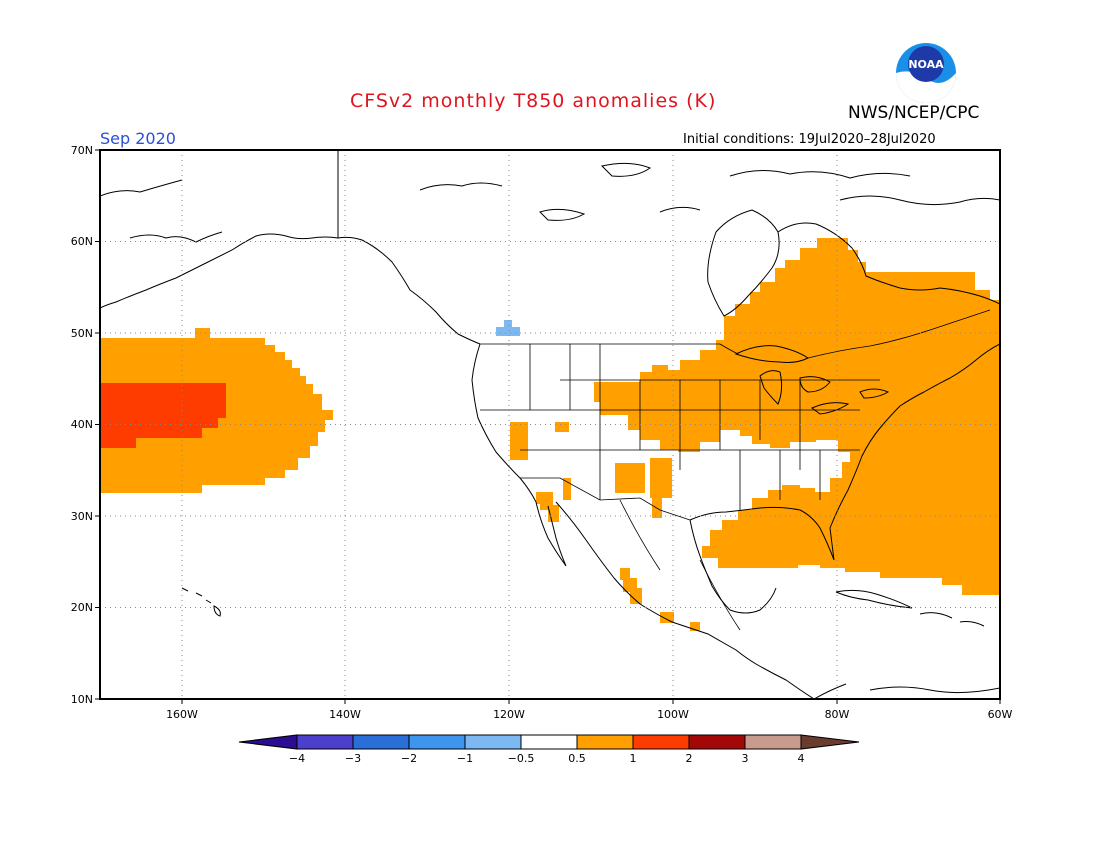  I want to click on cool-patch, so click(508, 328).